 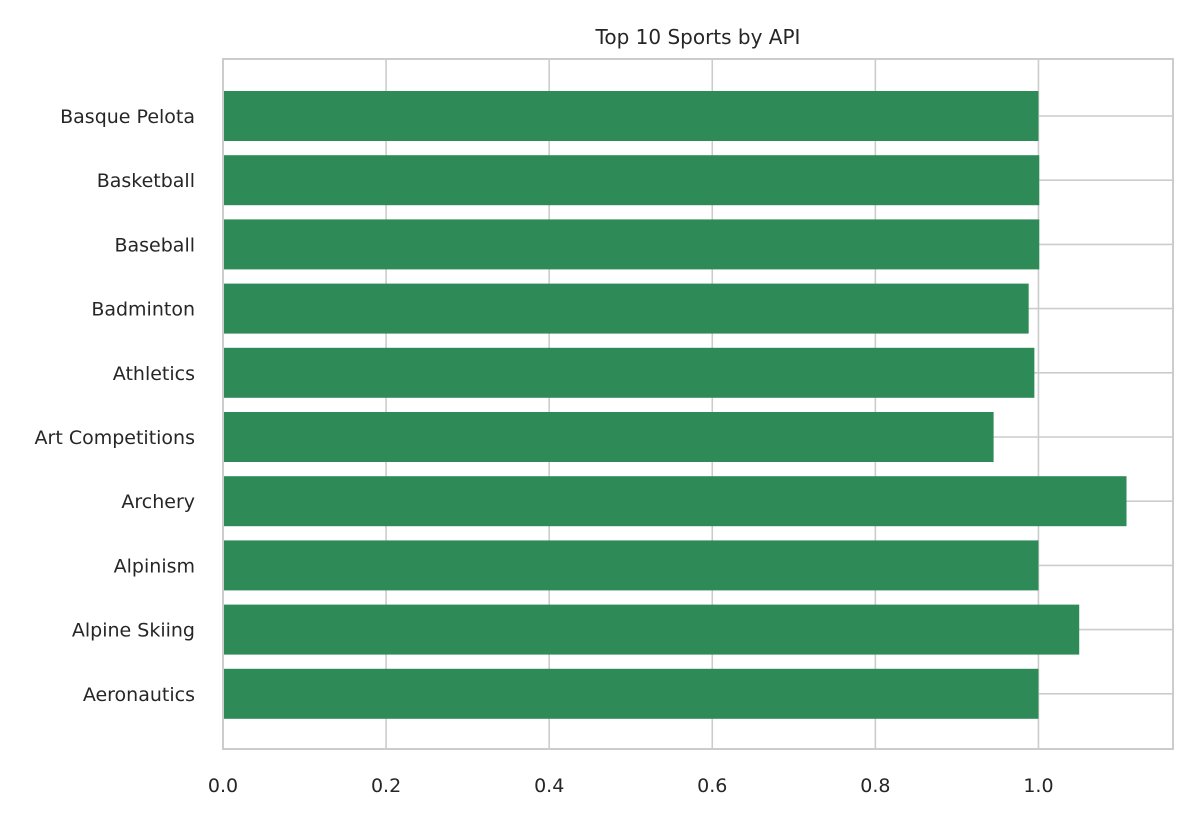 I want to click on y-tick-label: Archery, so click(x=158, y=502).